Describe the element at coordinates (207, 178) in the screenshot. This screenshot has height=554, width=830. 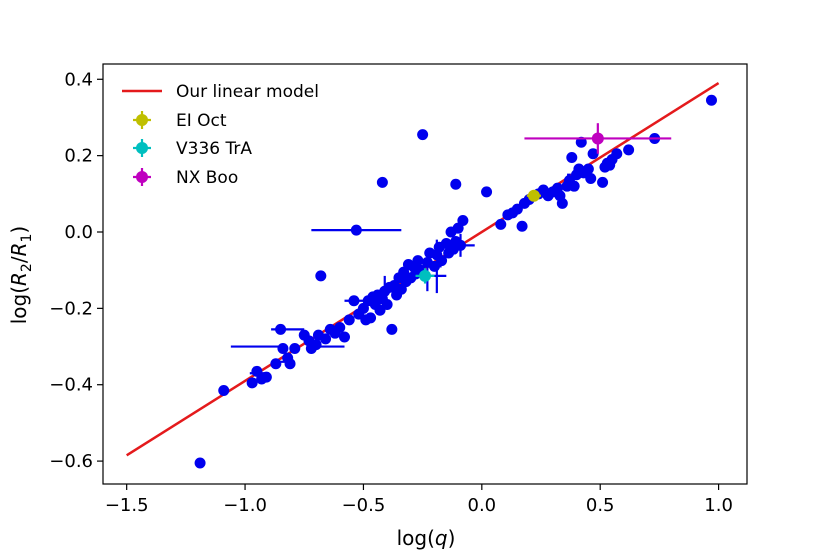
I see `legend-nx-boo-label: NX Boo` at that location.